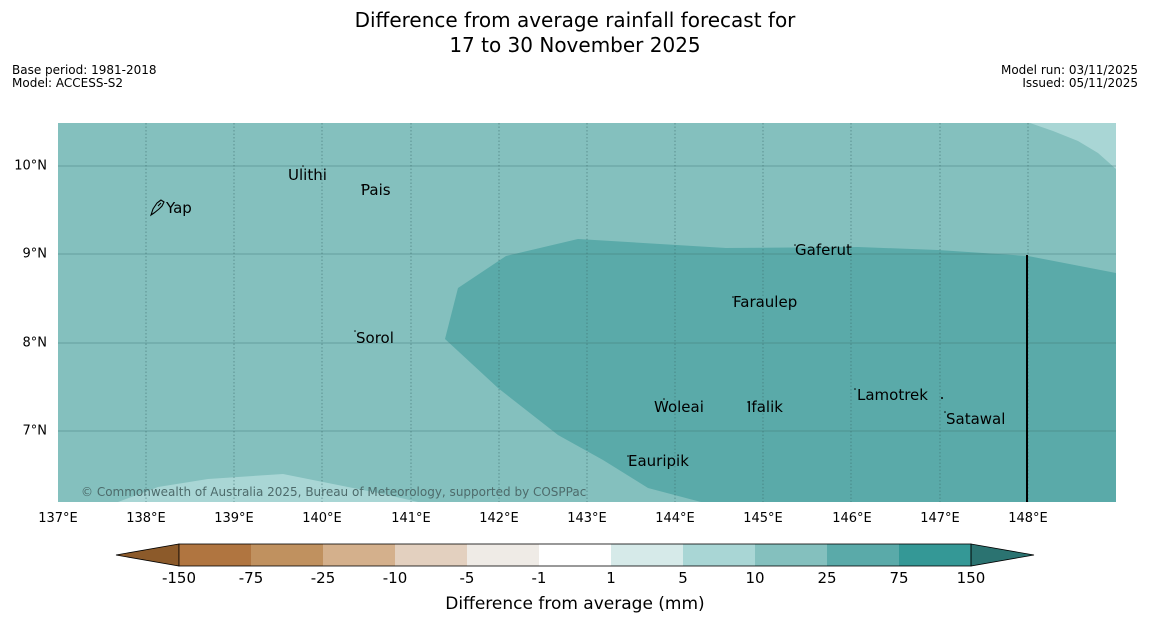  I want to click on model-run-text: Model run: 03/11/2025, so click(1069, 70).